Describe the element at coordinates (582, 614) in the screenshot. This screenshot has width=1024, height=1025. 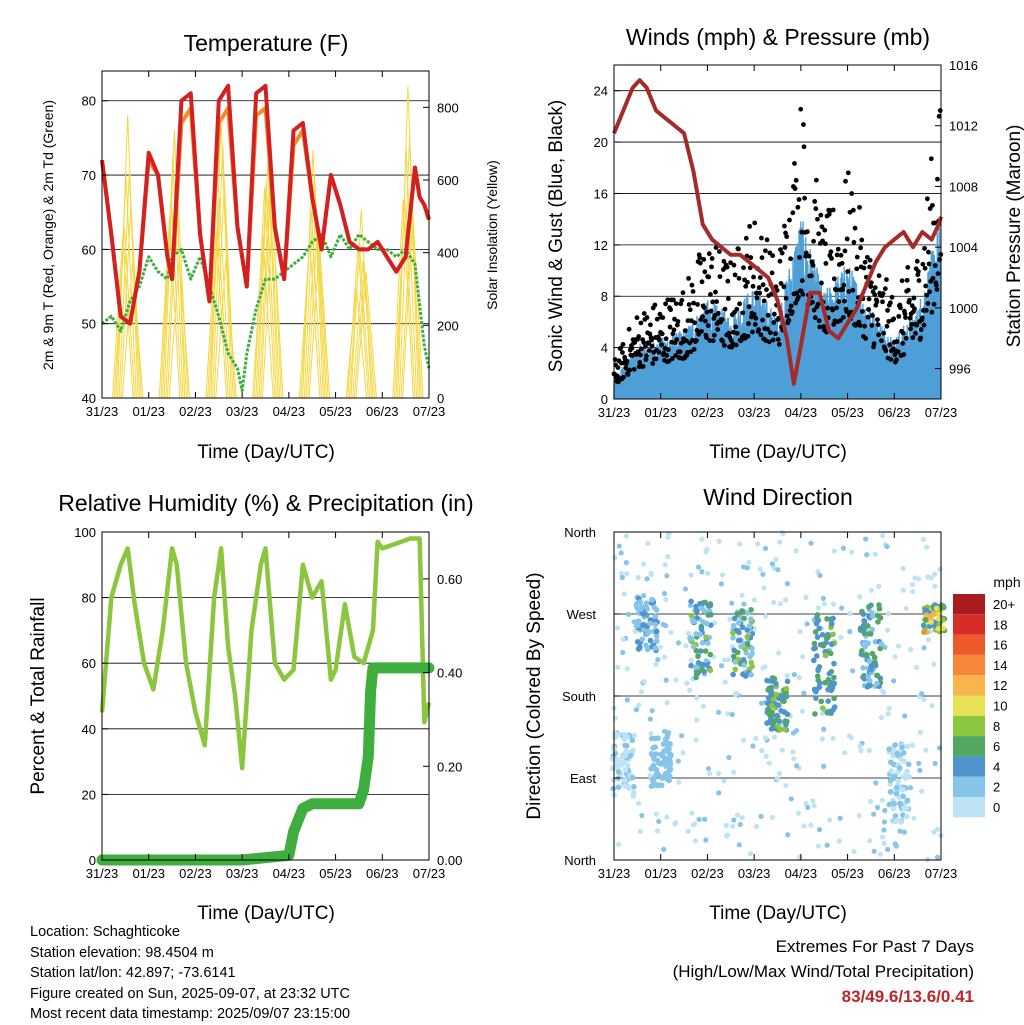
I see `y-tick-label: West` at that location.